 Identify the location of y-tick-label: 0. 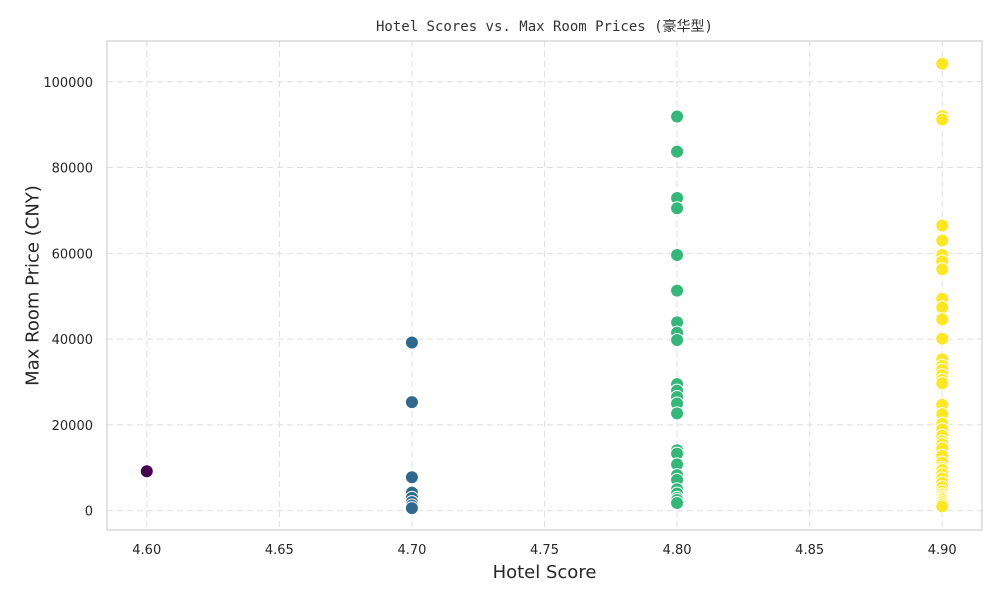
(89, 512).